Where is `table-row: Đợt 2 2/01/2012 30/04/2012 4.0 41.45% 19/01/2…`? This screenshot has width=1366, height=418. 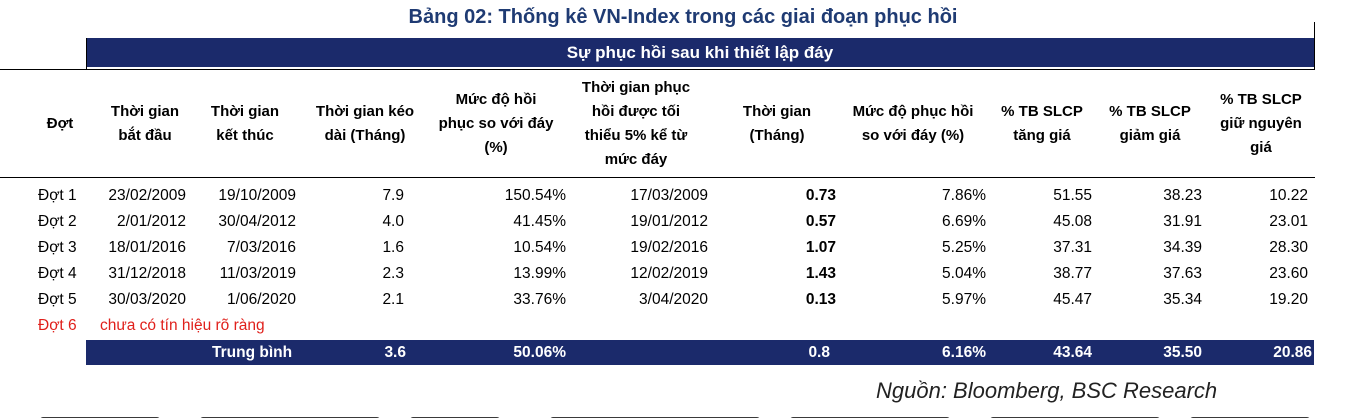 table-row: Đợt 2 2/01/2012 30/04/2012 4.0 41.45% 19/01/2… is located at coordinates (683, 222).